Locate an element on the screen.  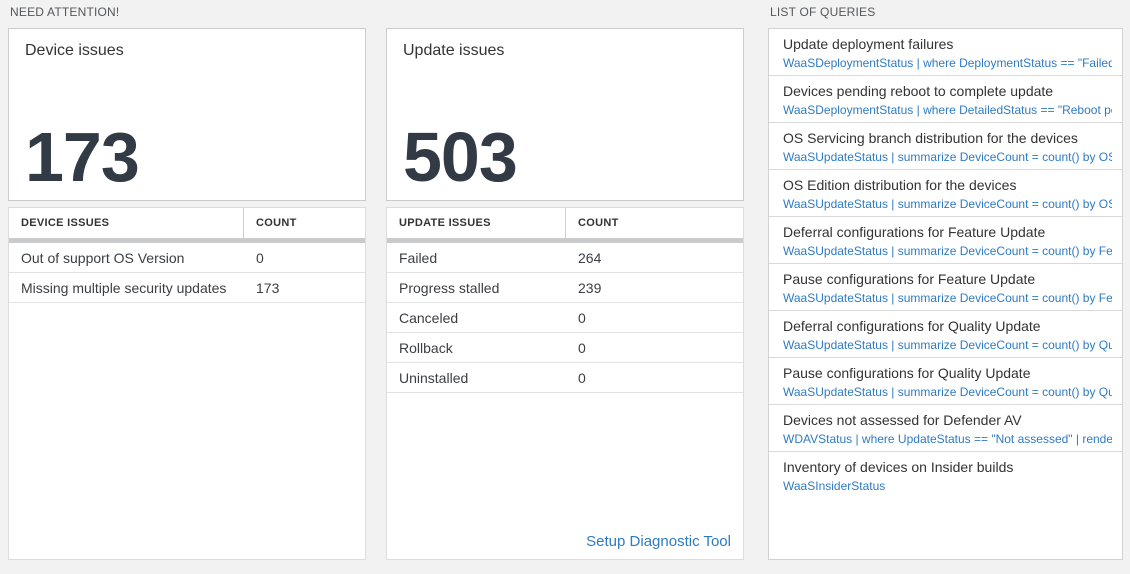
query-title: OS Edition distribution for the devices is located at coordinates (900, 185).